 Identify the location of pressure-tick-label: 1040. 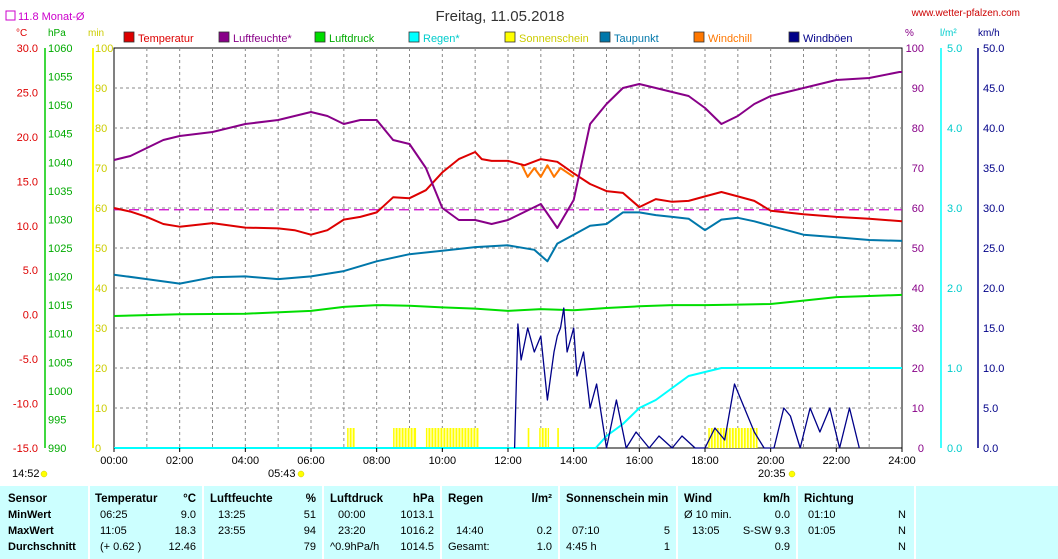
(60, 163).